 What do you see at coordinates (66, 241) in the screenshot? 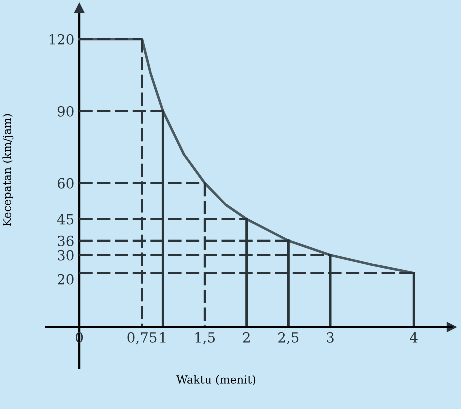
I see `y-tick-label: 36` at bounding box center [66, 241].